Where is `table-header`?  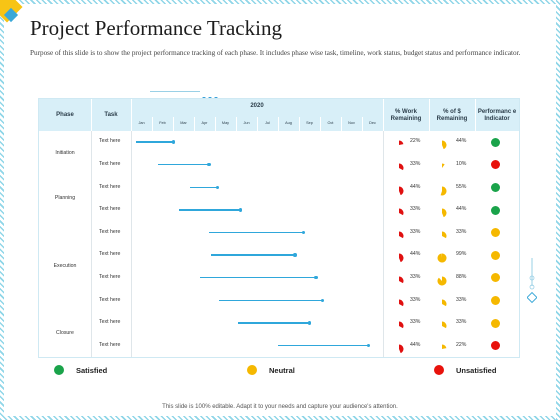
table-header is located at coordinates (279, 115).